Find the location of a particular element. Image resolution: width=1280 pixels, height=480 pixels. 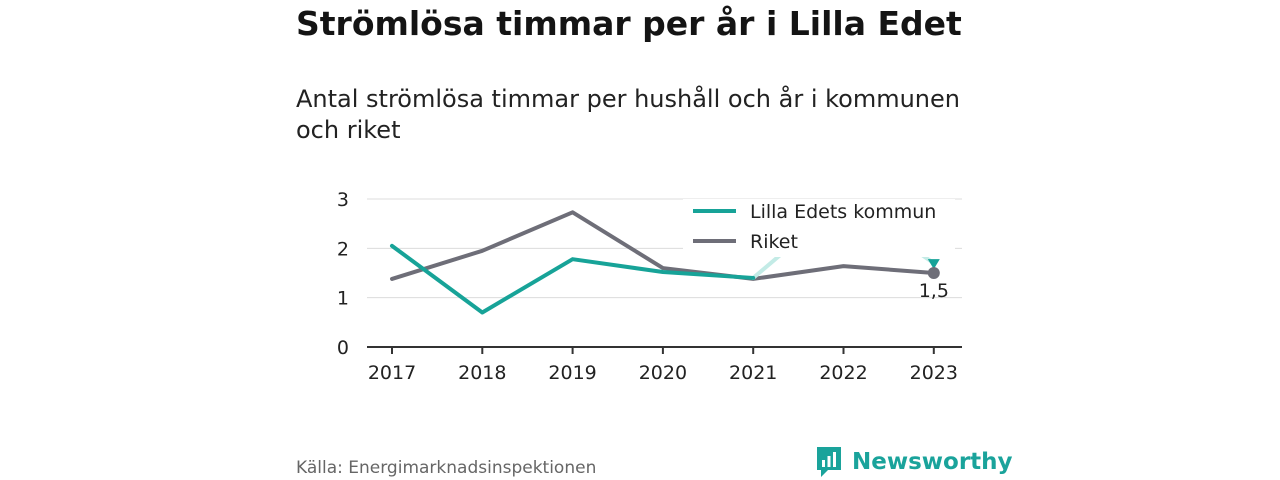

brand-logo: Newsworthy is located at coordinates (914, 462).